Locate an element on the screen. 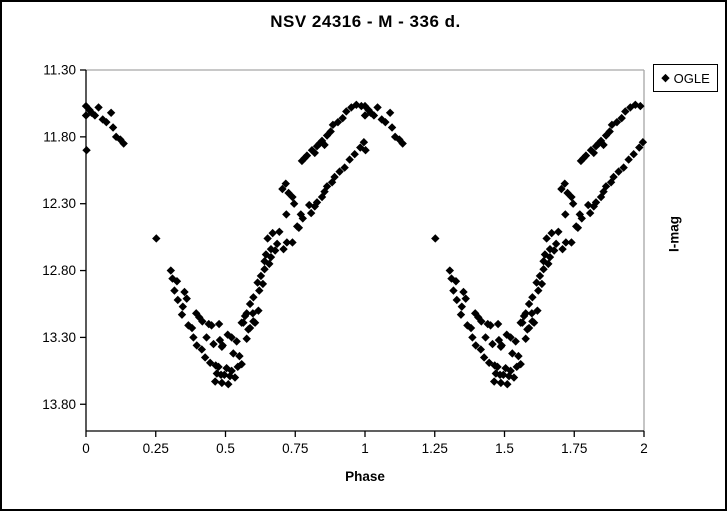 The width and height of the screenshot is (727, 511). chart-title: NSV 24316 - M - 336 d. is located at coordinates (365, 21).